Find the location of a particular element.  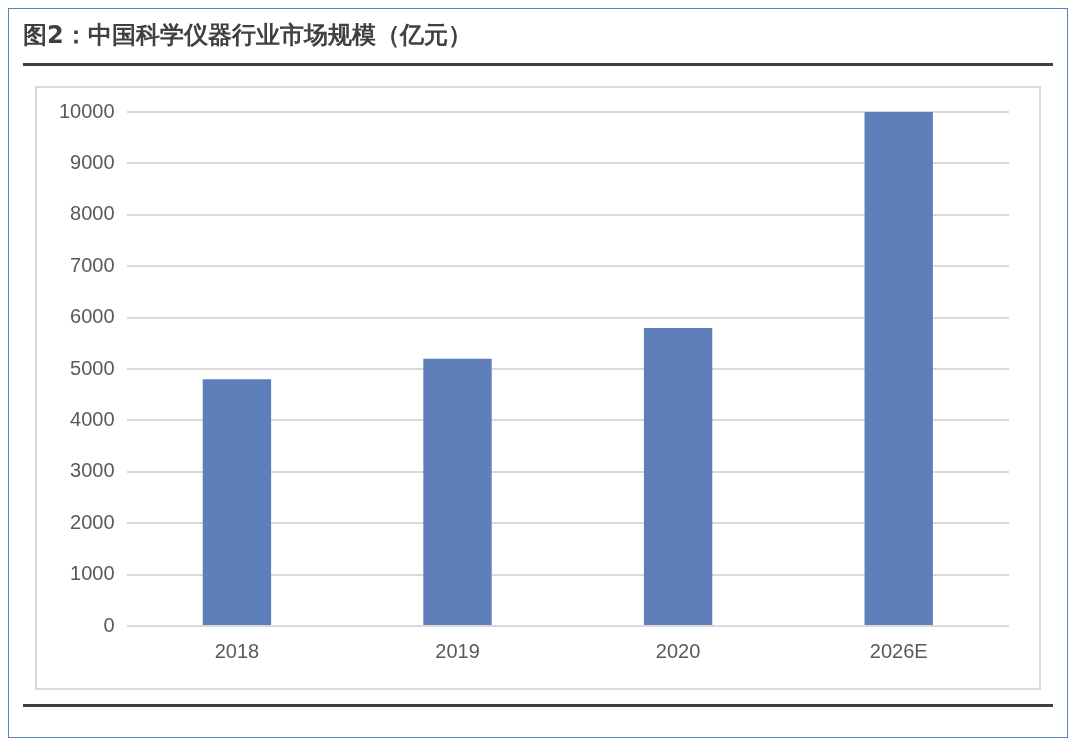

chart-title: 图2：中国科学仪器行业市场规模（亿元） is located at coordinates (538, 42).